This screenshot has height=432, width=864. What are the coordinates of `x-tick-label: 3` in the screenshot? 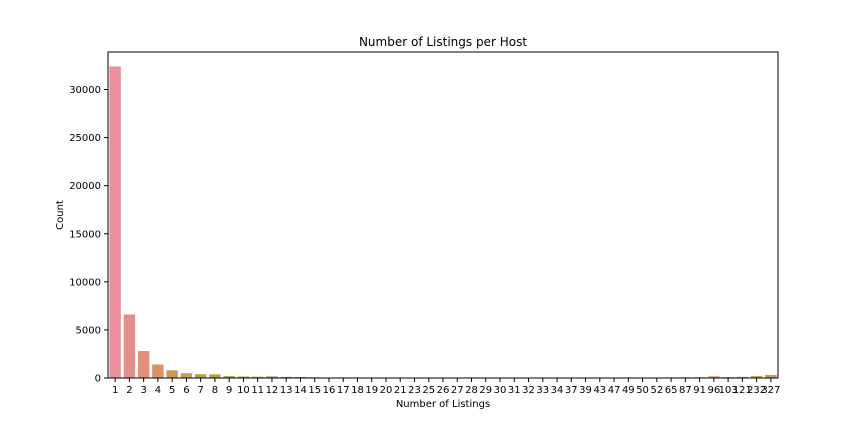 It's located at (143, 390).